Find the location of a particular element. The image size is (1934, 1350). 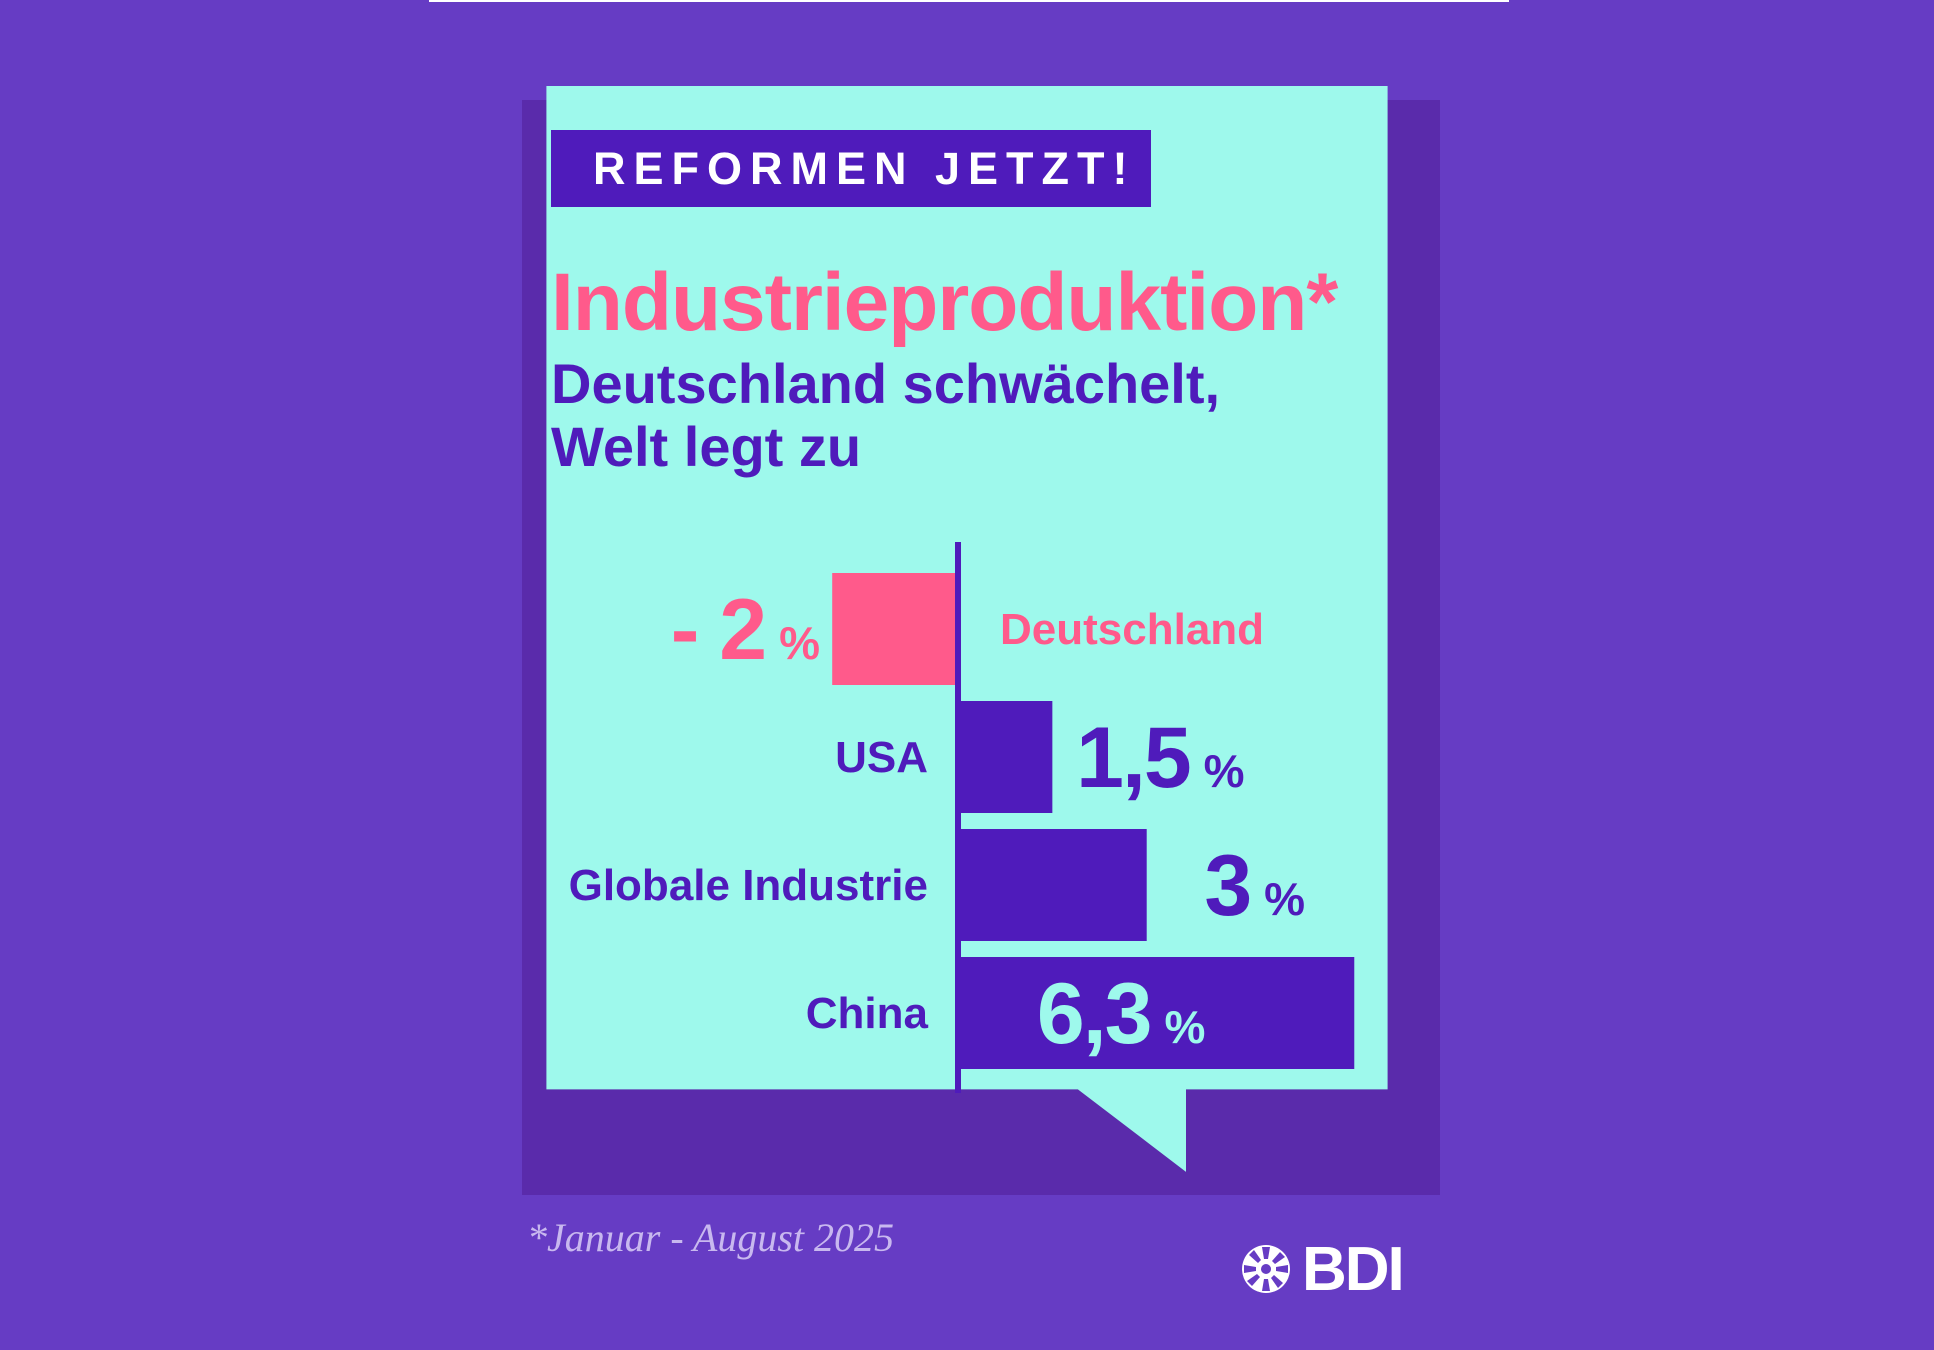

category-label-4: China is located at coordinates (867, 1013).